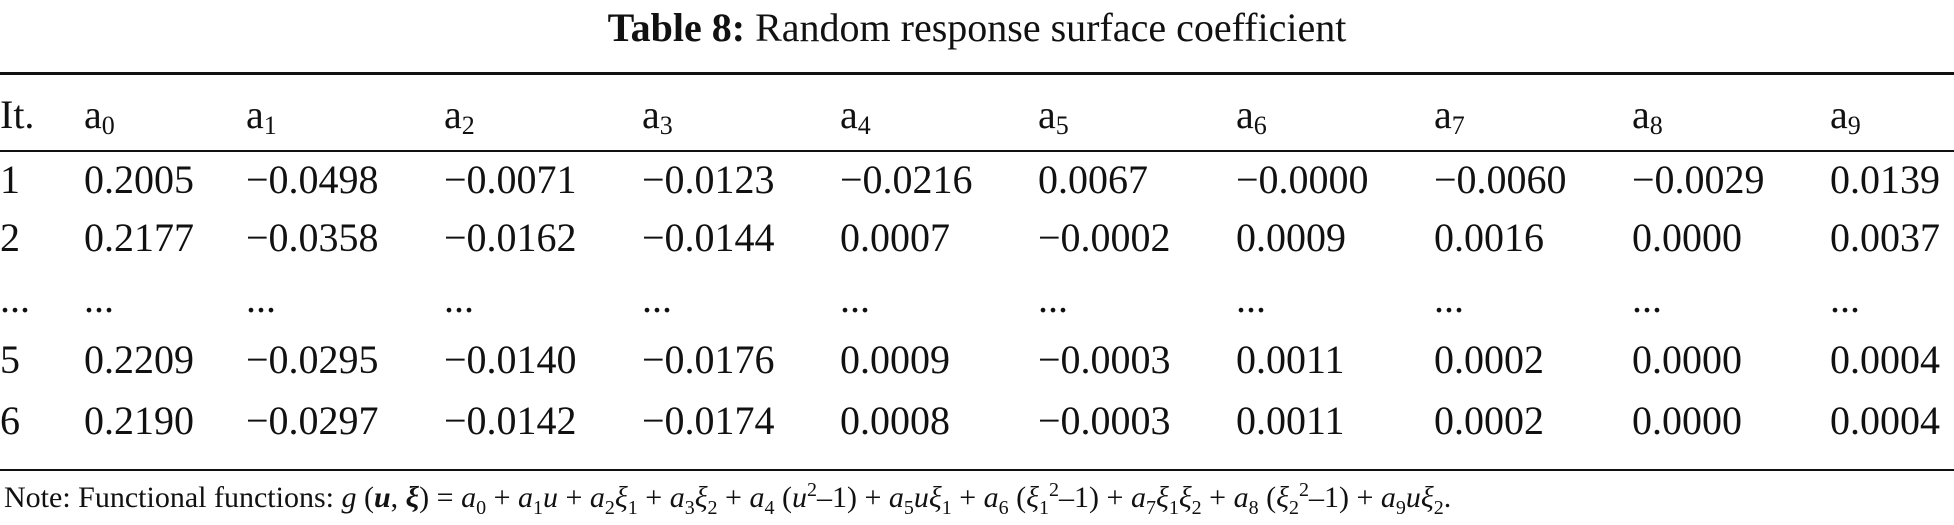 The height and width of the screenshot is (525, 1954). I want to click on header-a8: a8, so click(1647, 115).